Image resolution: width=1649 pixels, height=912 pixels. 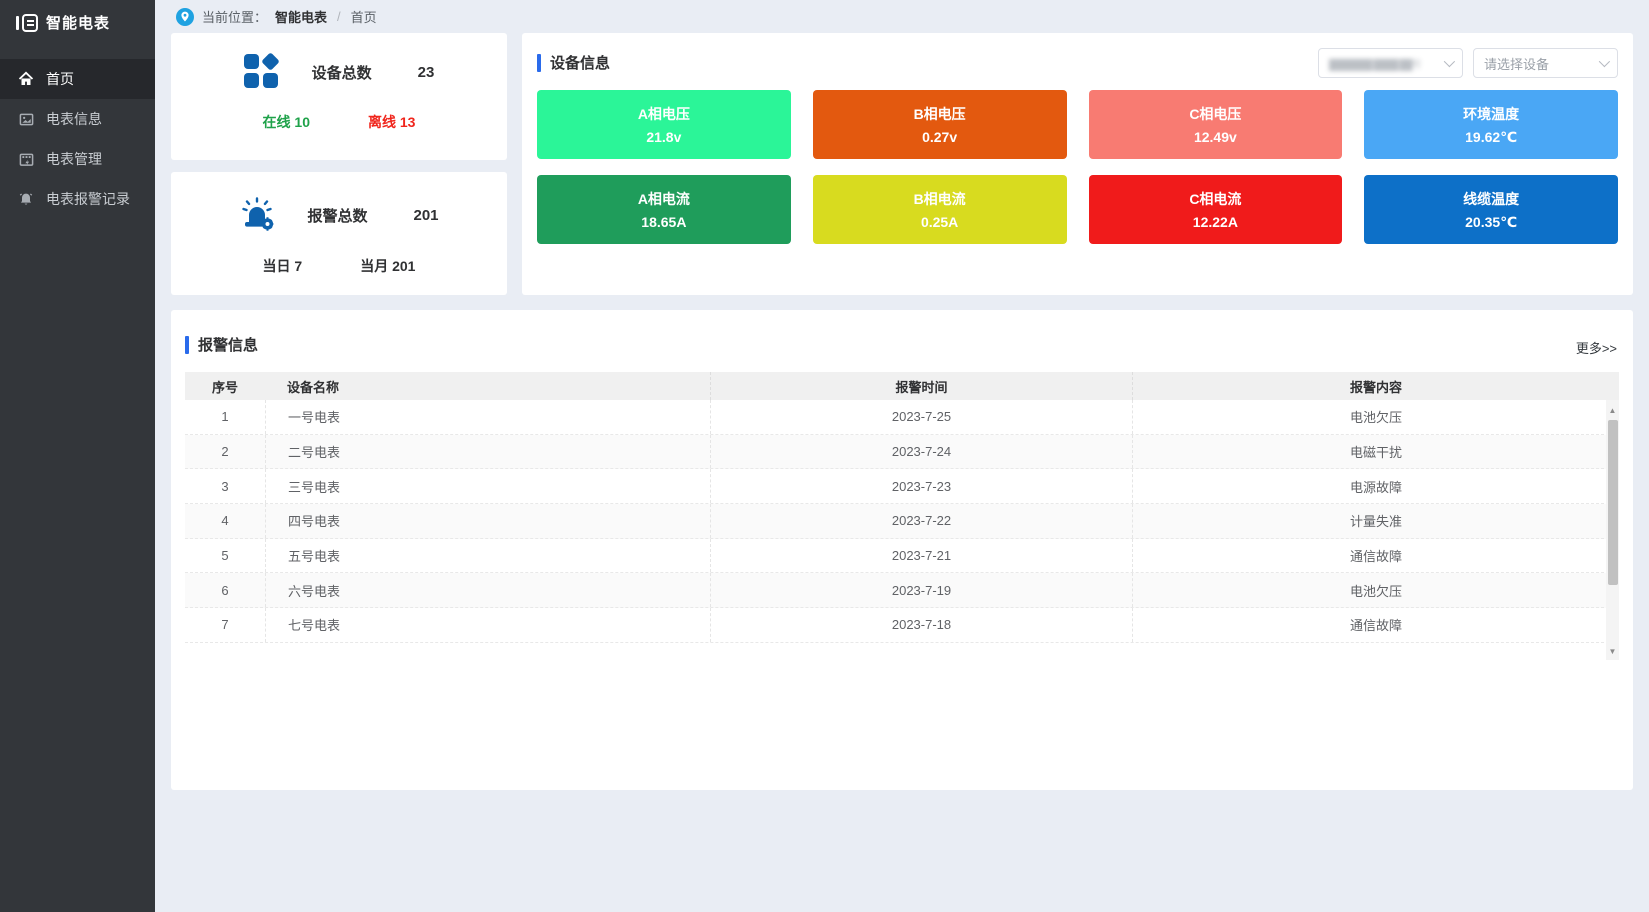 What do you see at coordinates (225, 521) in the screenshot?
I see `cell-index: 4` at bounding box center [225, 521].